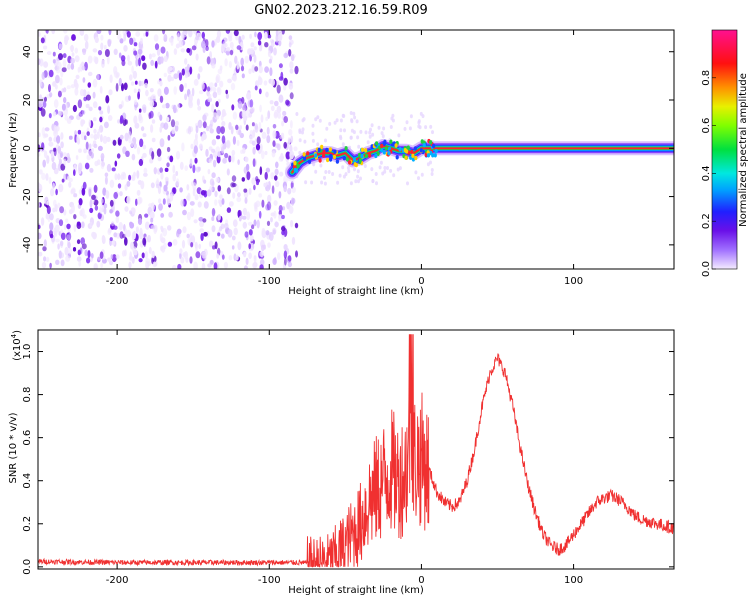 This screenshot has height=600, width=750. I want to click on spectrogram-x-label: Height of straight line (km), so click(356, 291).